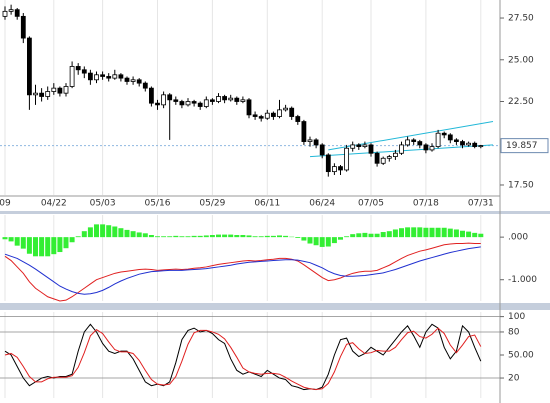 The image size is (550, 403). I want to click on trendline, so click(411, 136).